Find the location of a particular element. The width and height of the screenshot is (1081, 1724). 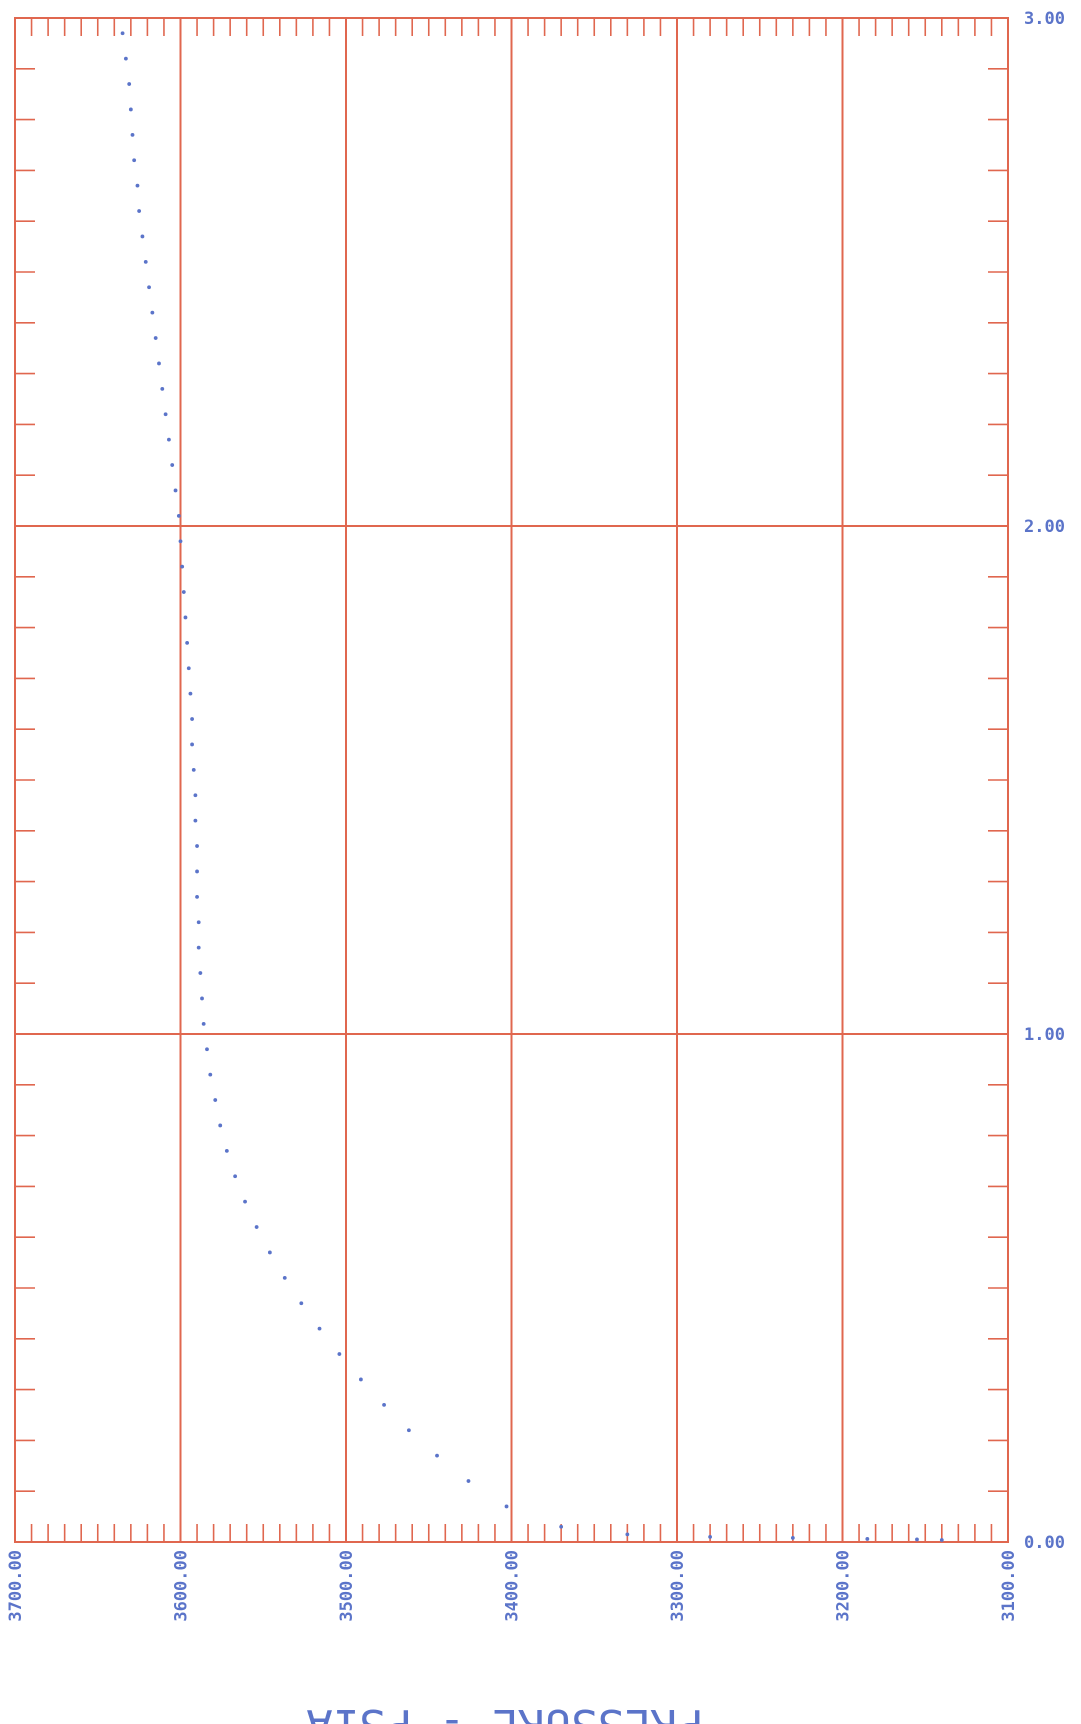

x-tick-label: 3400.00 is located at coordinates (513, 1586).